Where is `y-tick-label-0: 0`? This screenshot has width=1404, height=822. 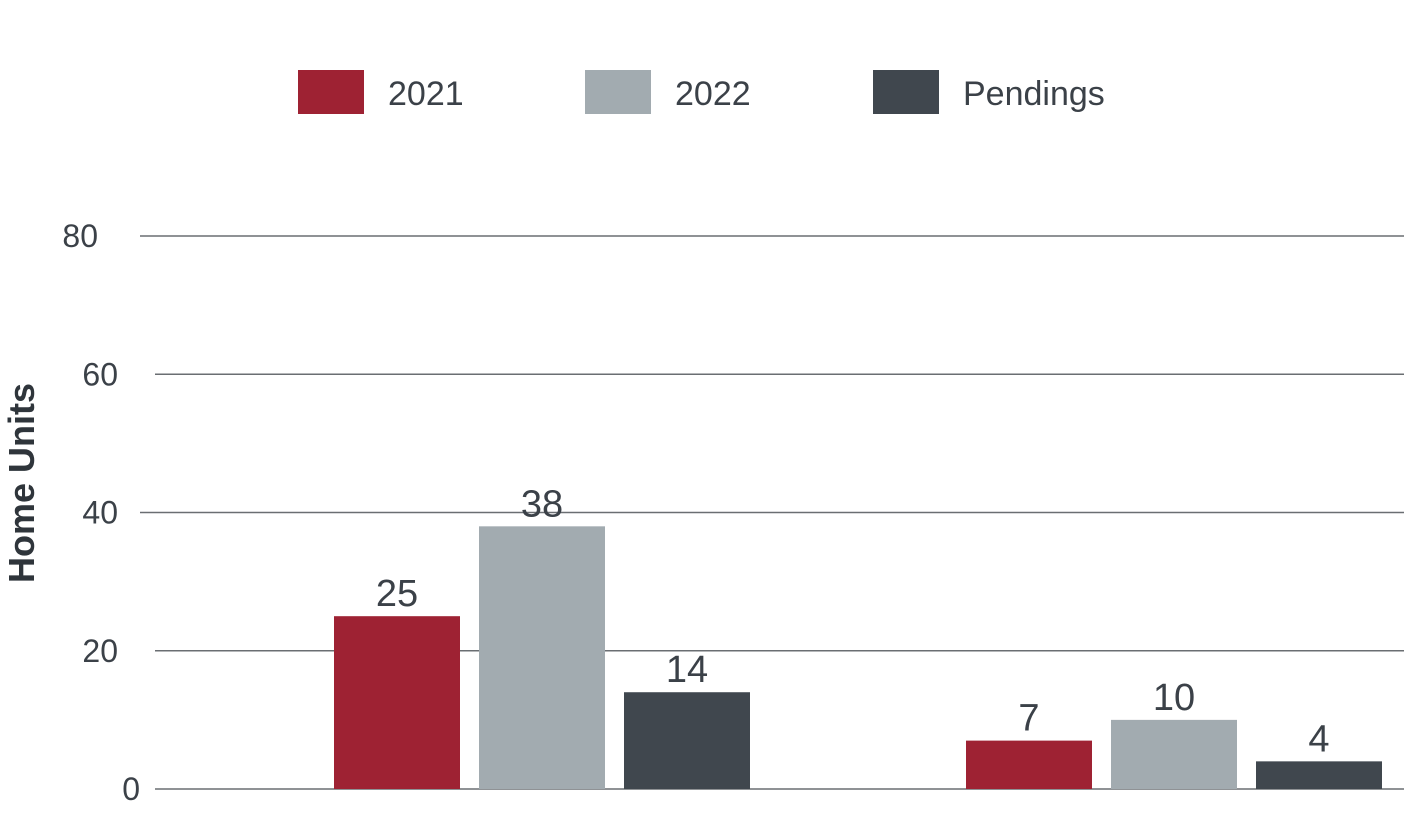 y-tick-label-0: 0 is located at coordinates (131, 789).